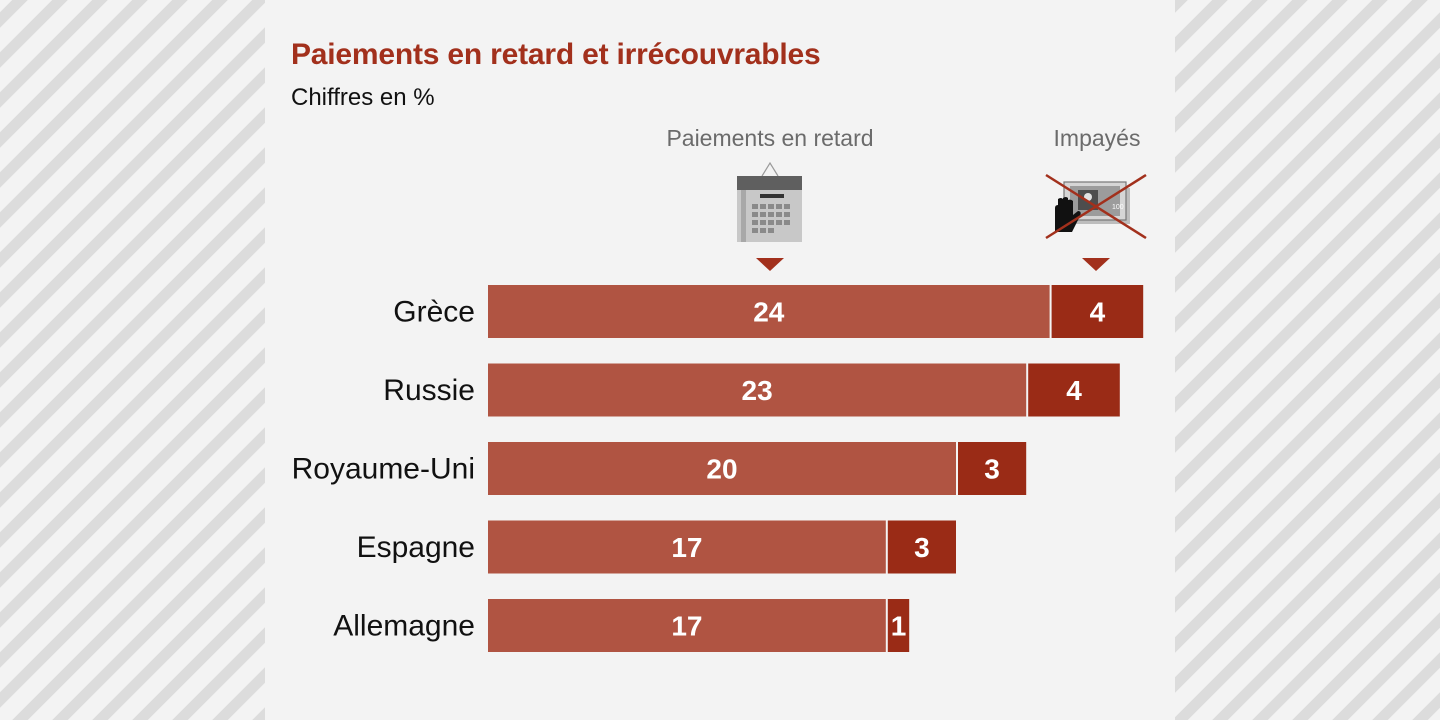  Describe the element at coordinates (434, 312) in the screenshot. I see `category-label-grece: Grèce` at that location.